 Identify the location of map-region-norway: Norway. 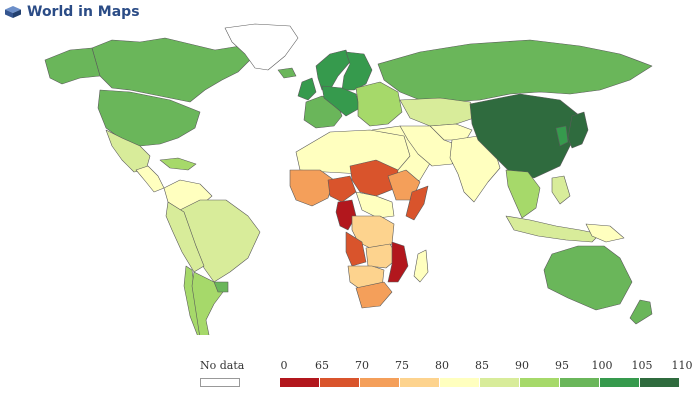
(333, 70).